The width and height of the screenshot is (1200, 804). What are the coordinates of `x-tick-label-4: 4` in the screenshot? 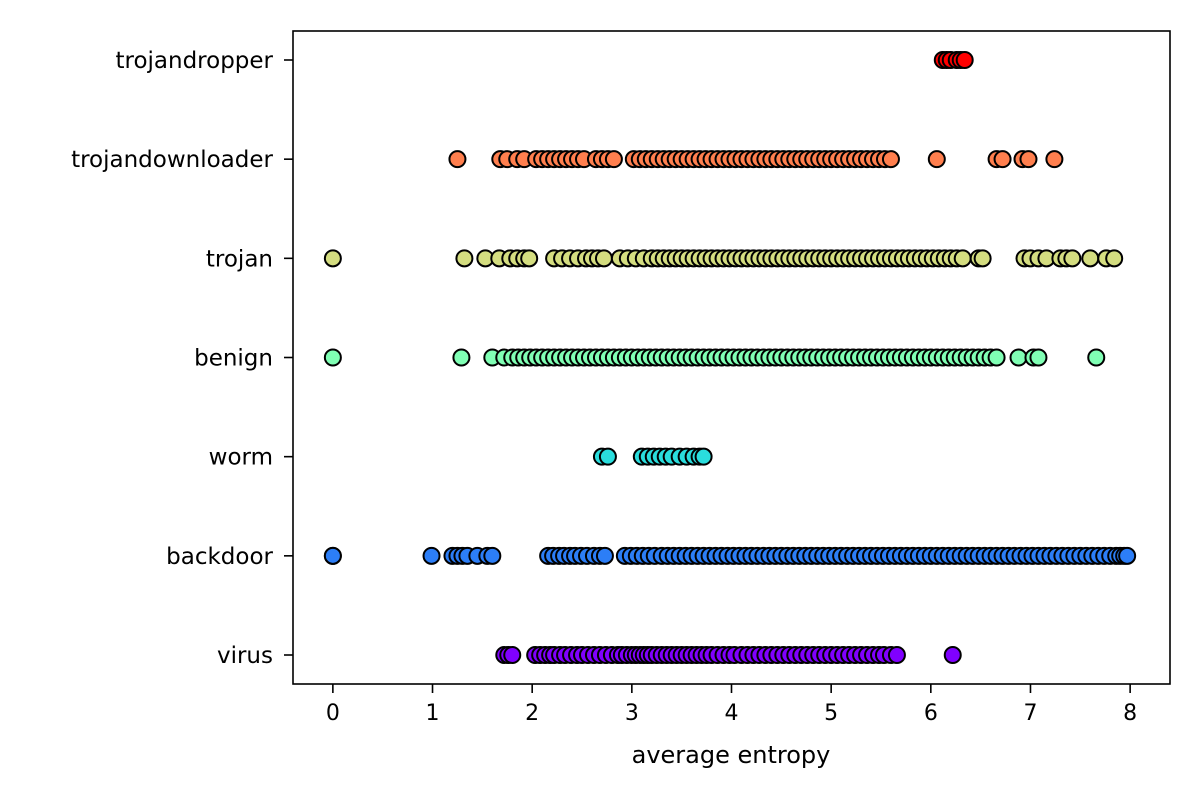 It's located at (732, 713).